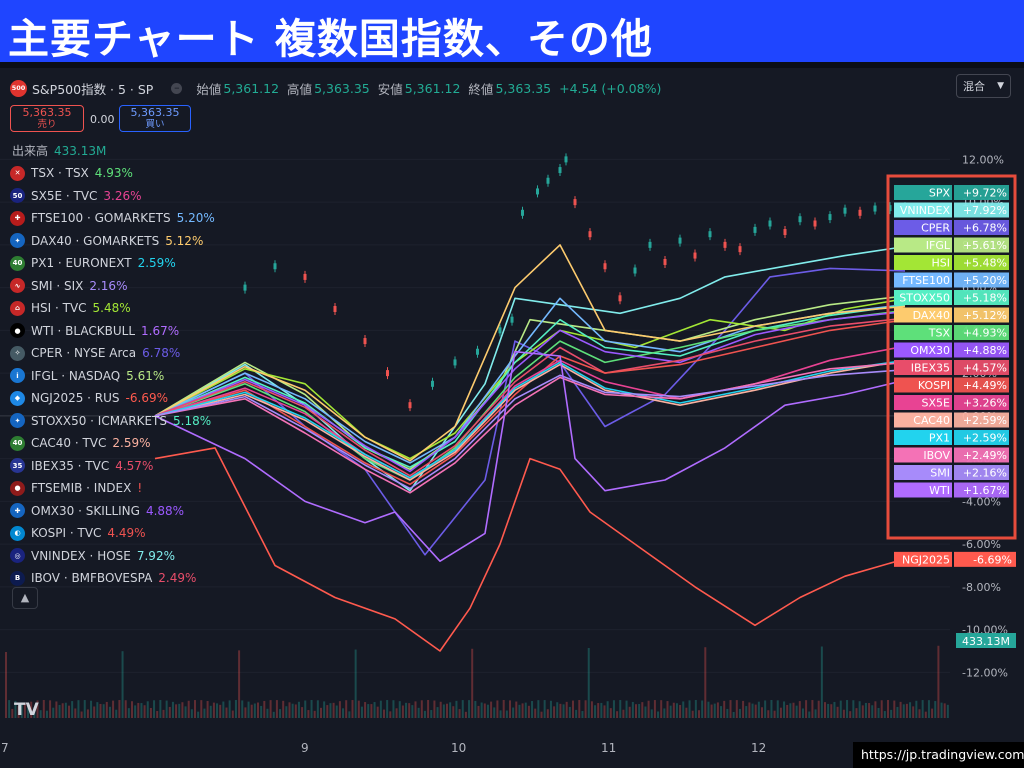  What do you see at coordinates (93, 89) in the screenshot?
I see `symbol-name: S&P500指数 · 5 · SP` at bounding box center [93, 89].